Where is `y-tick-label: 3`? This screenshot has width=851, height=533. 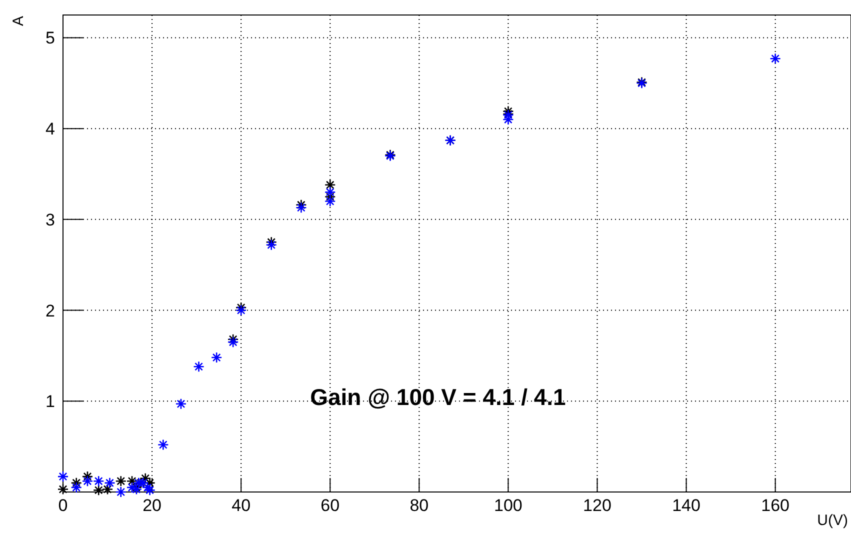
y-tick-label: 3 is located at coordinates (50, 220).